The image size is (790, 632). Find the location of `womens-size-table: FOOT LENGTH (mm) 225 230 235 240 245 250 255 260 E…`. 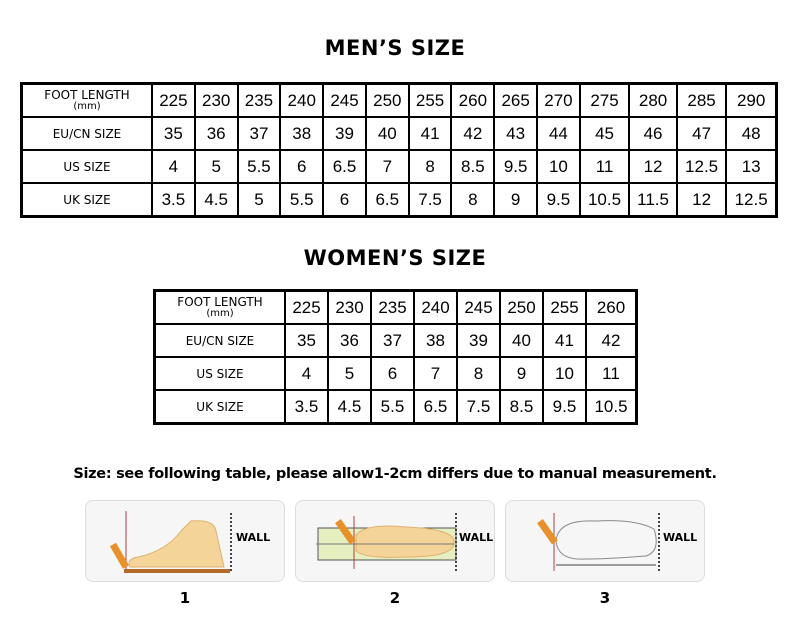

womens-size-table: FOOT LENGTH (mm) 225 230 235 240 245 250 255 260 E… is located at coordinates (395, 357).